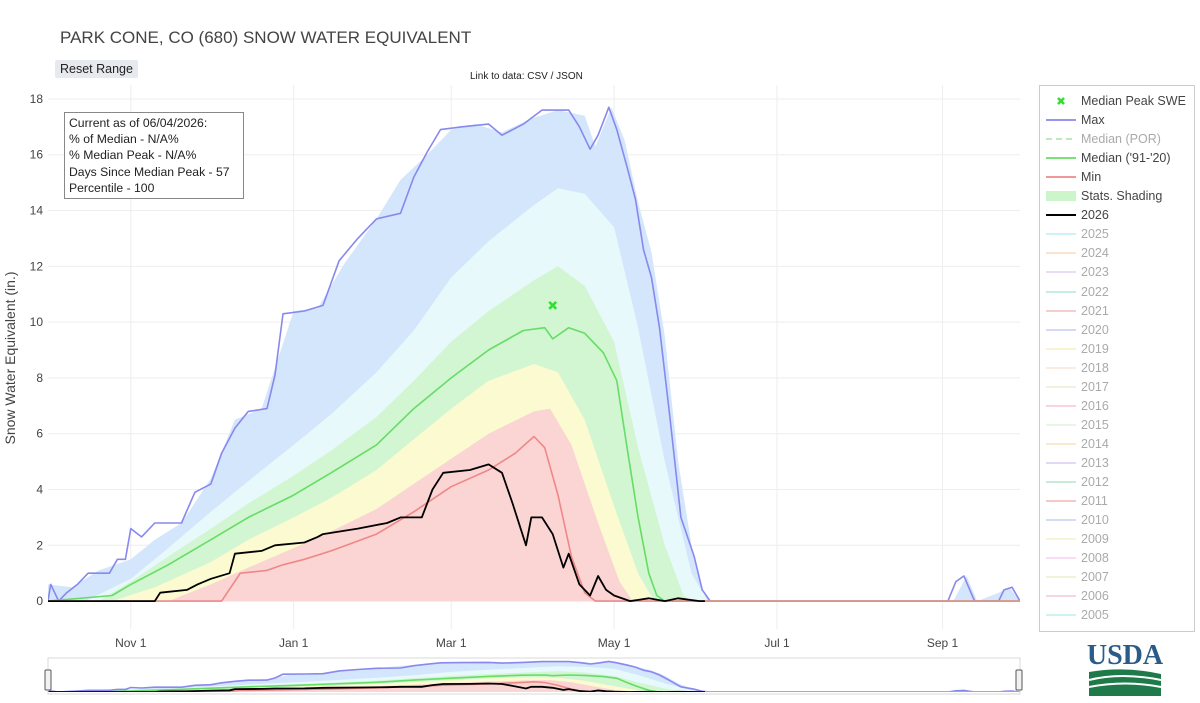  Describe the element at coordinates (1095, 520) in the screenshot. I see `legend-label: 2010` at that location.